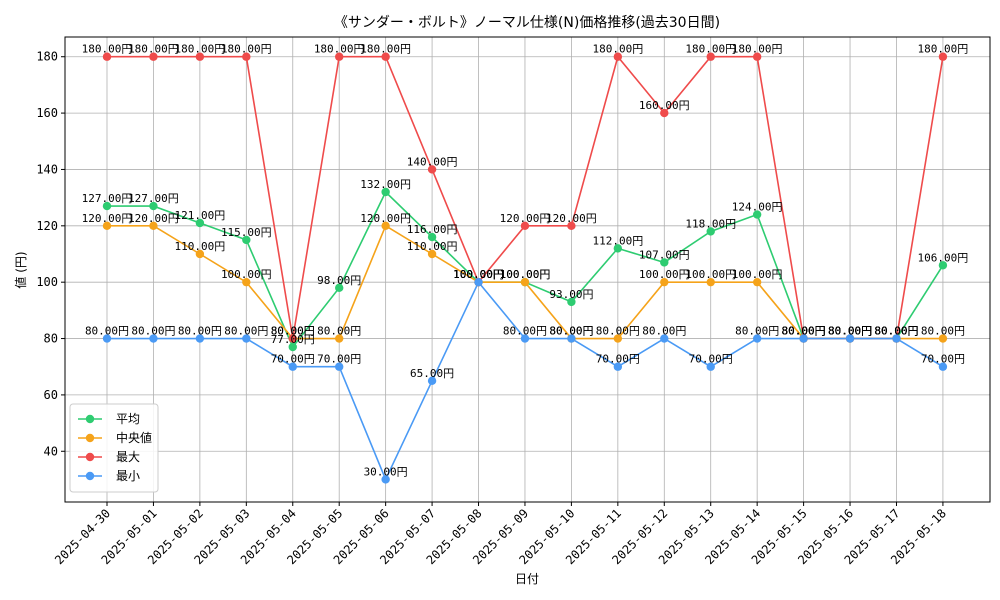  I want to click on legend-label: 中央値, so click(134, 437).